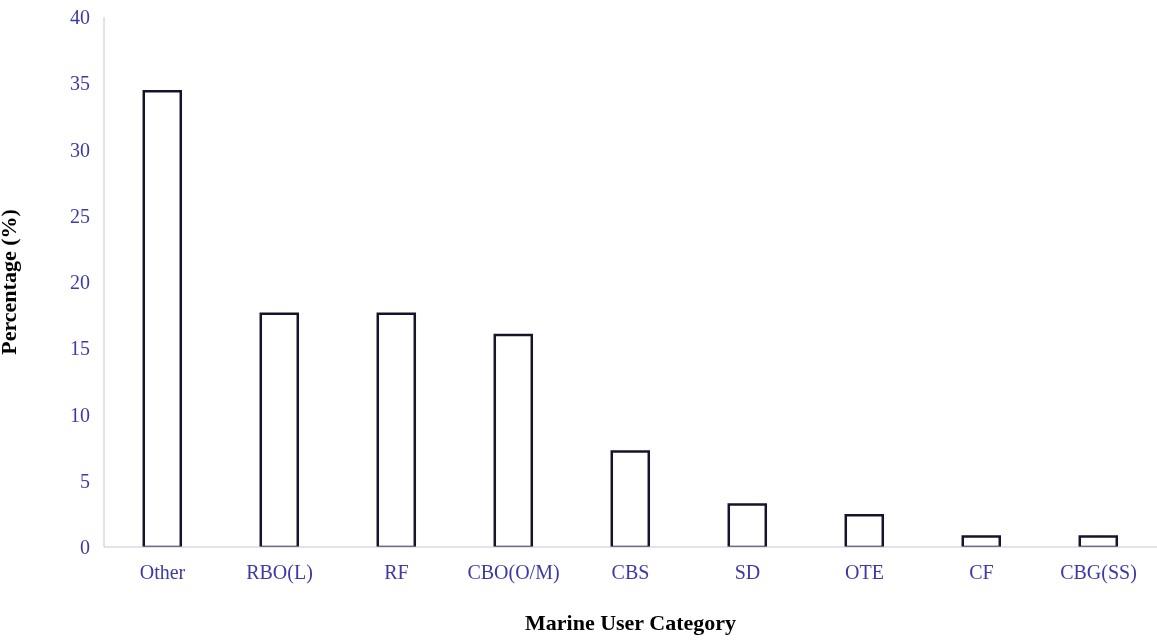  Describe the element at coordinates (85, 480) in the screenshot. I see `y-tick-label: 5` at that location.